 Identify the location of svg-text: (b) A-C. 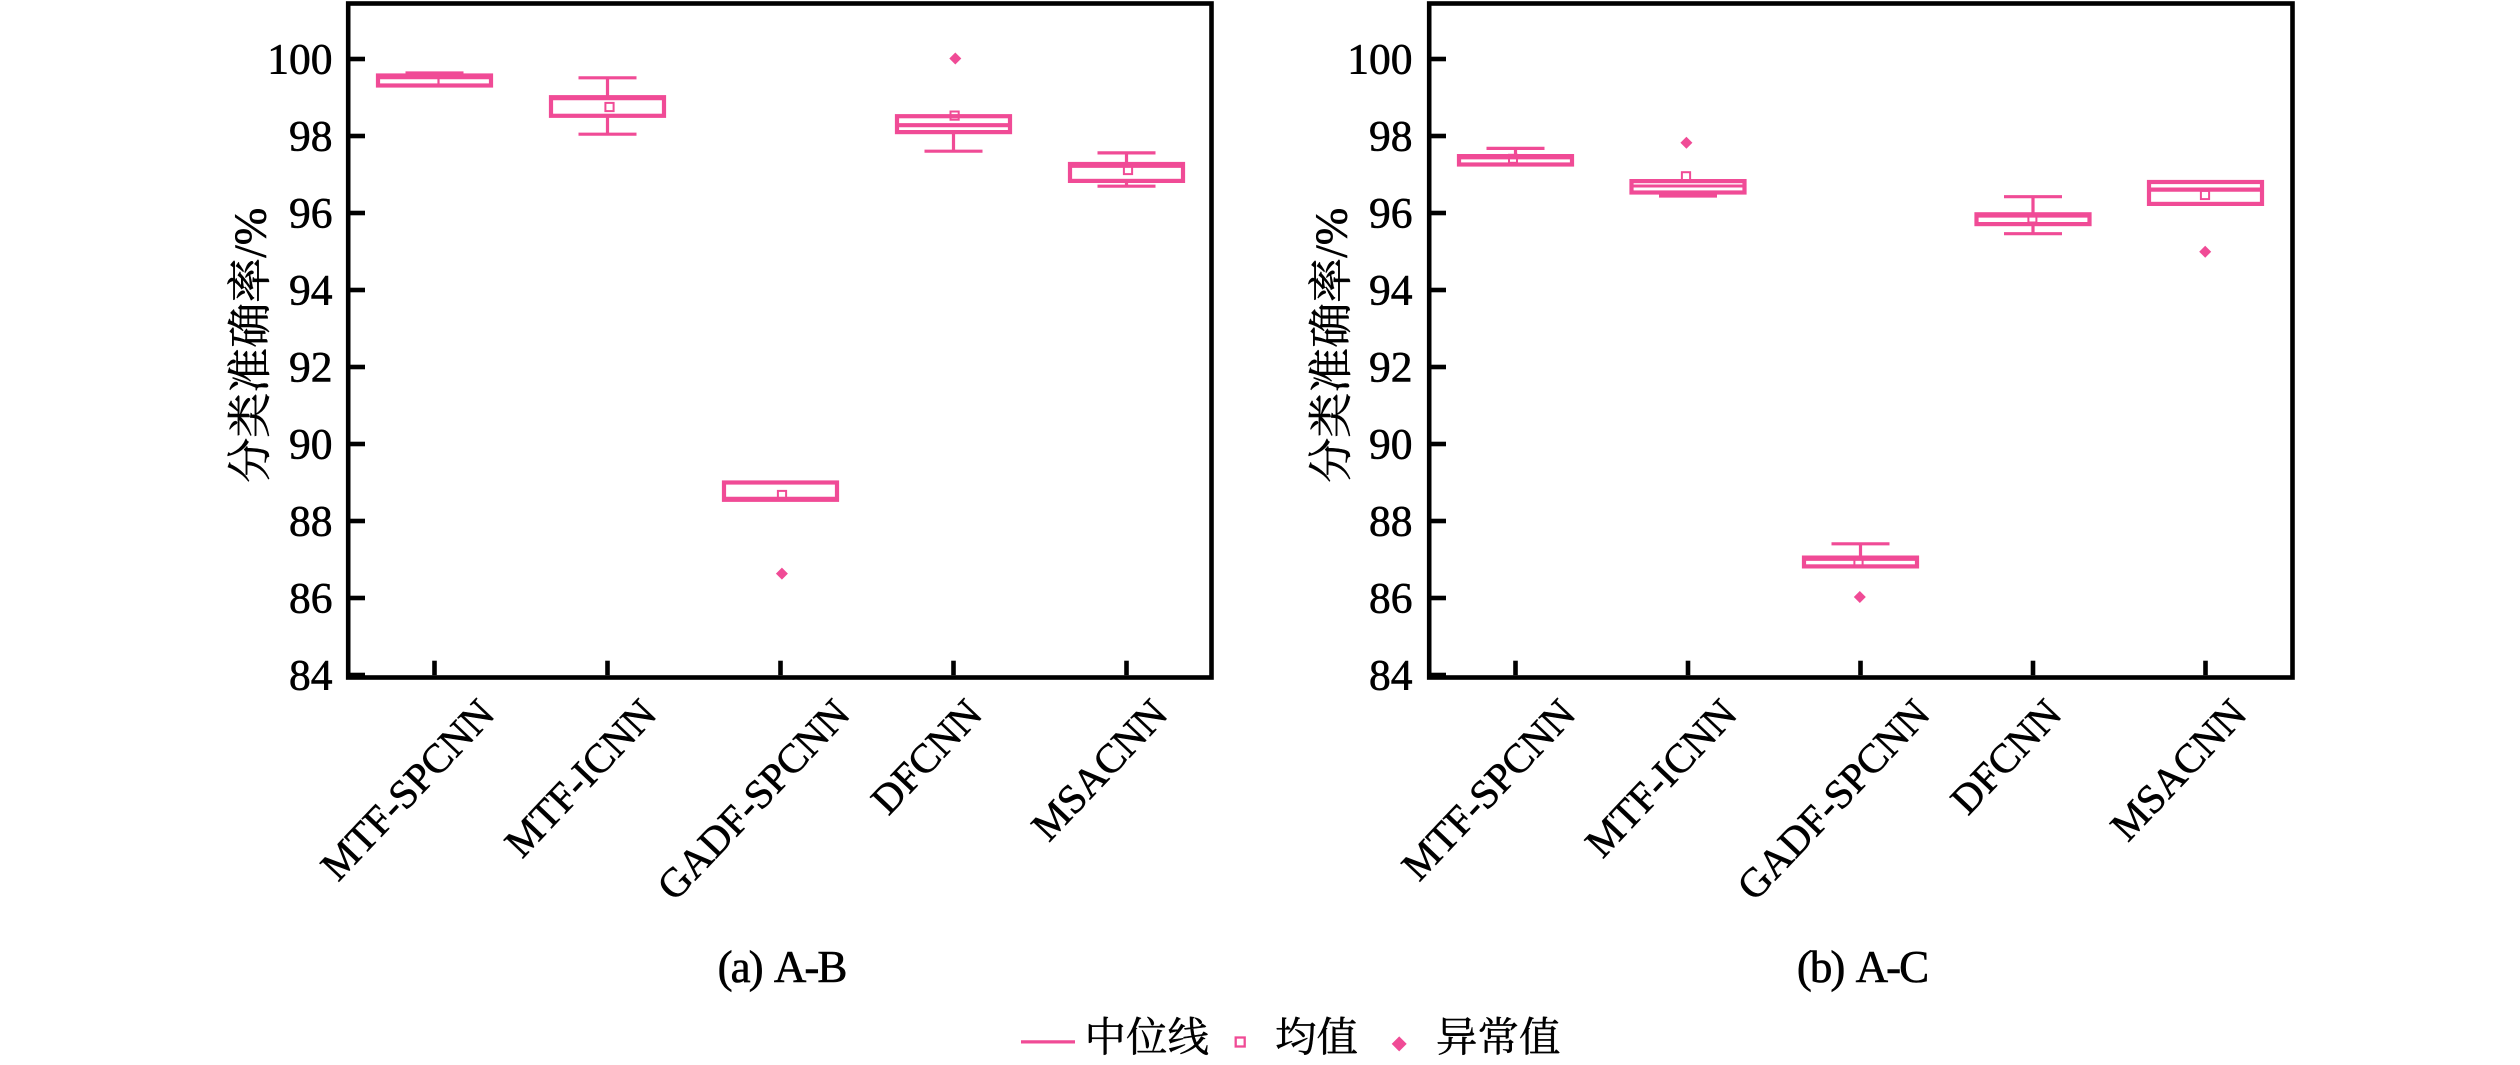
(1862, 967).